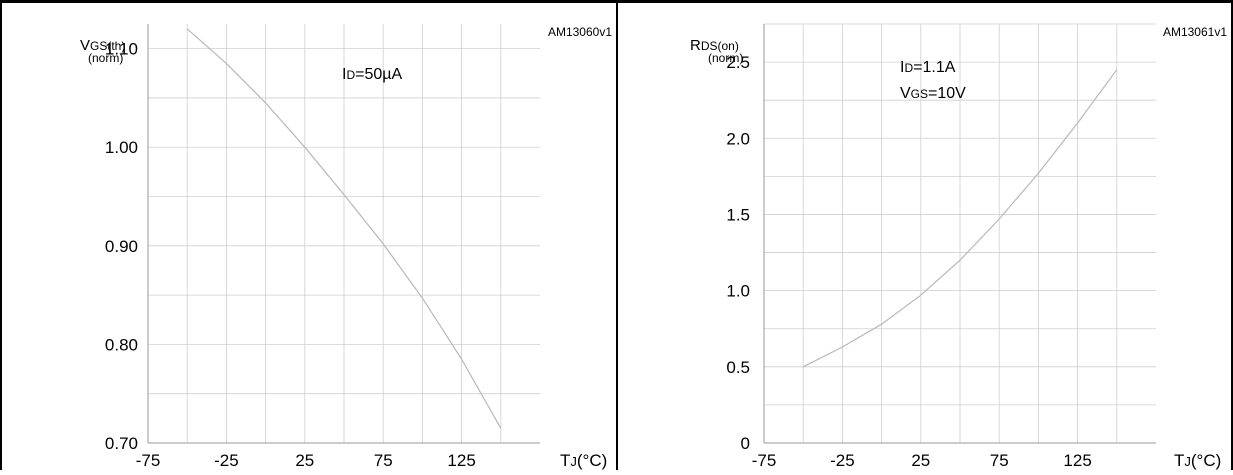 The image size is (1233, 475). I want to click on y-tick-label: 2.0, so click(738, 138).